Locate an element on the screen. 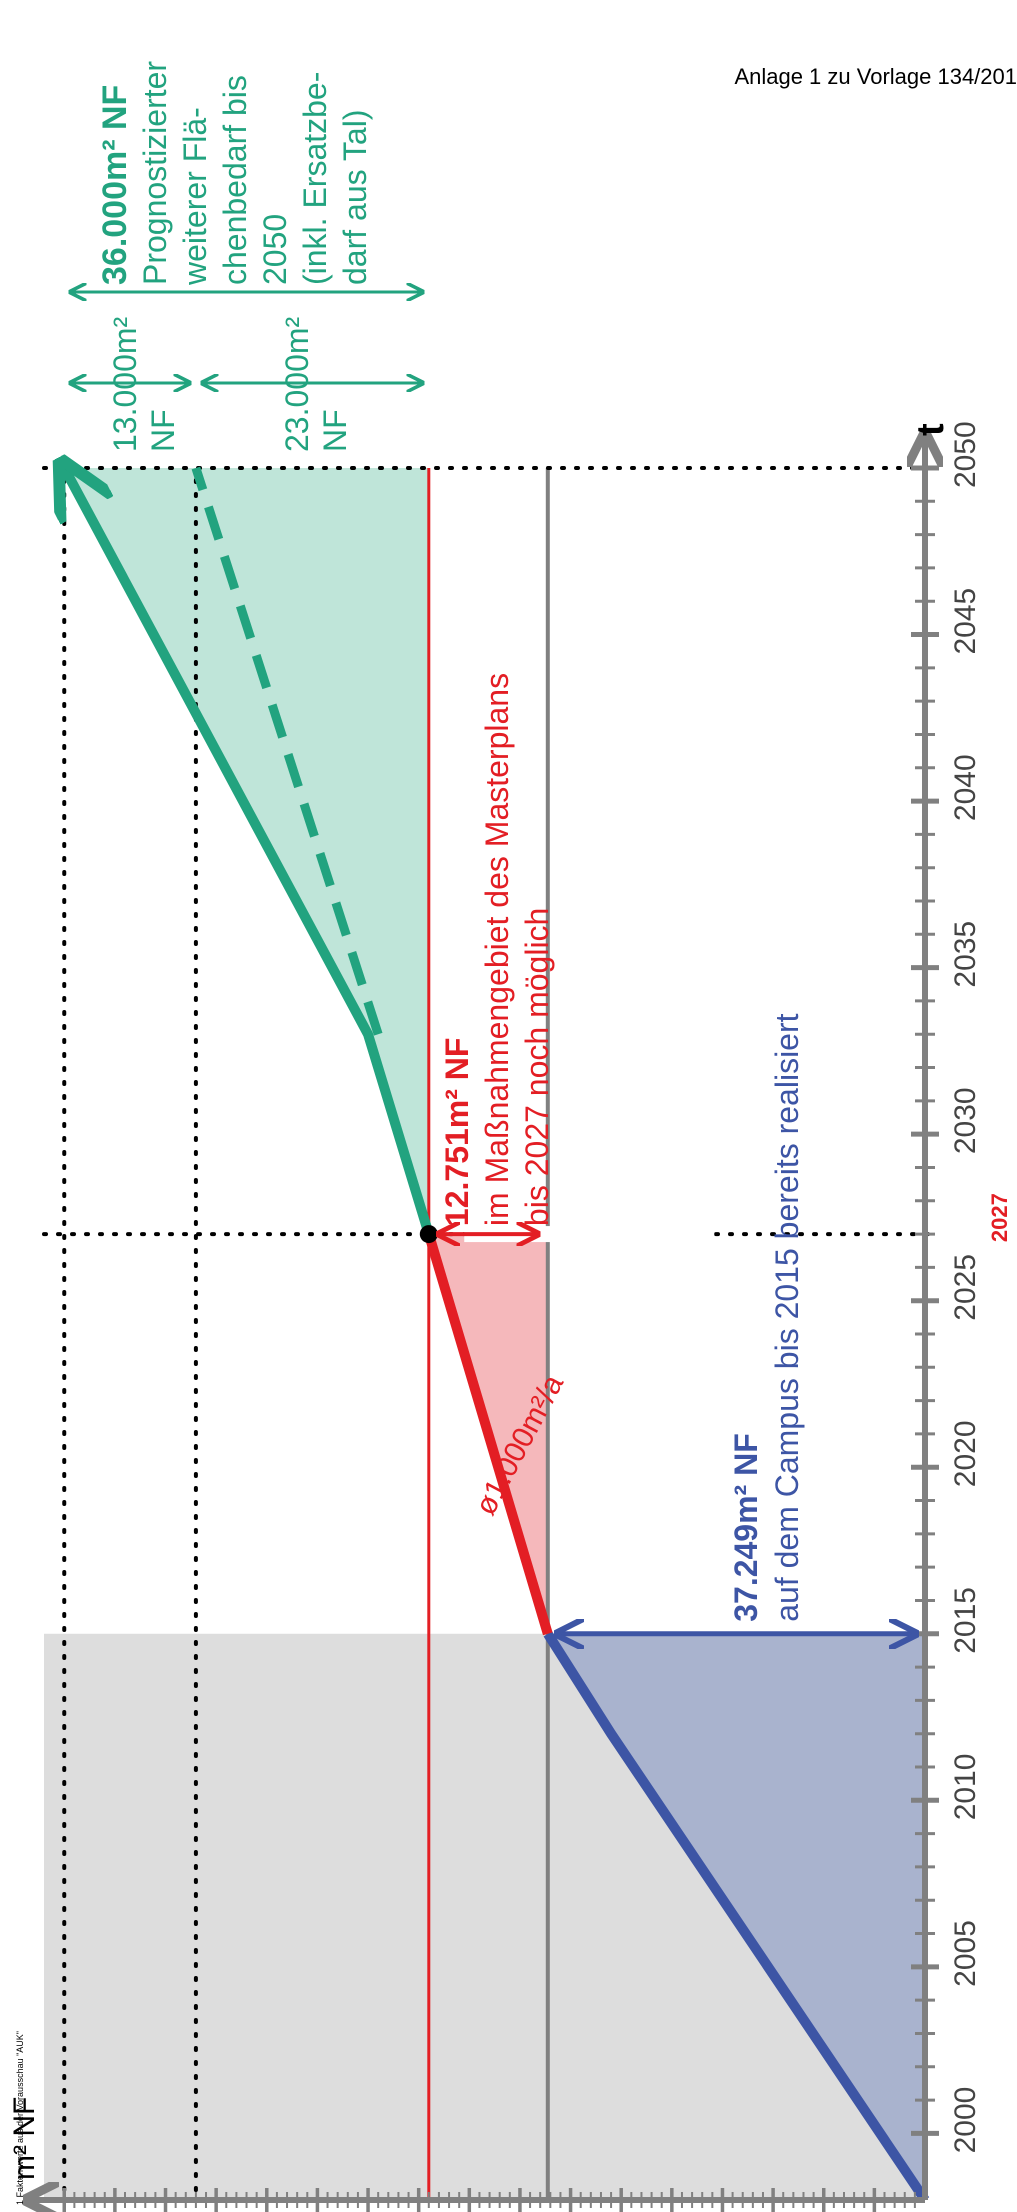  series-line-masterplan is located at coordinates (488, 1434).